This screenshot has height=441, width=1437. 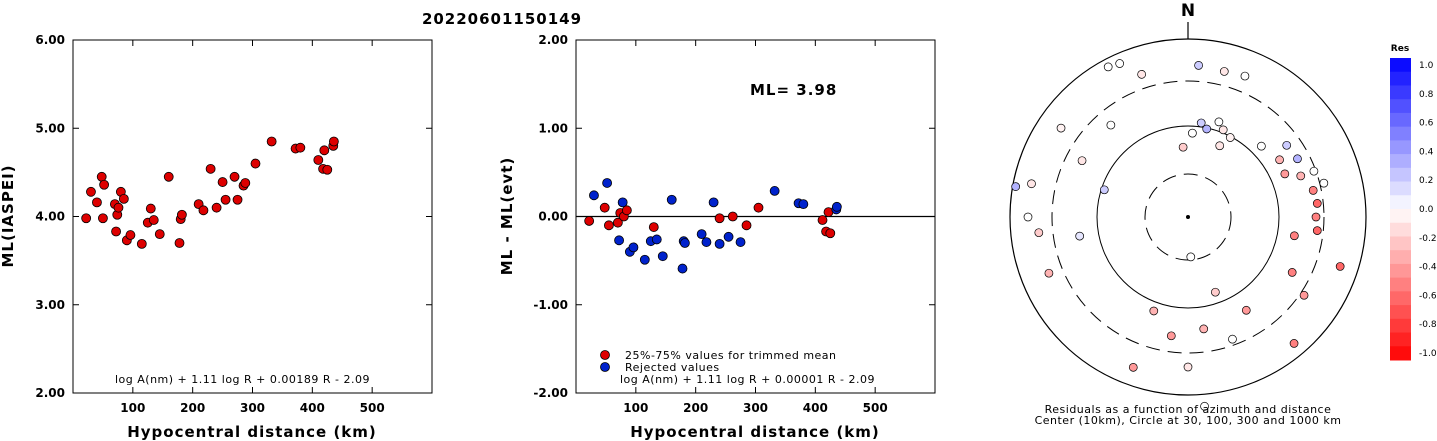 I want to click on figure-title: 20220601150149, so click(x=502, y=19).